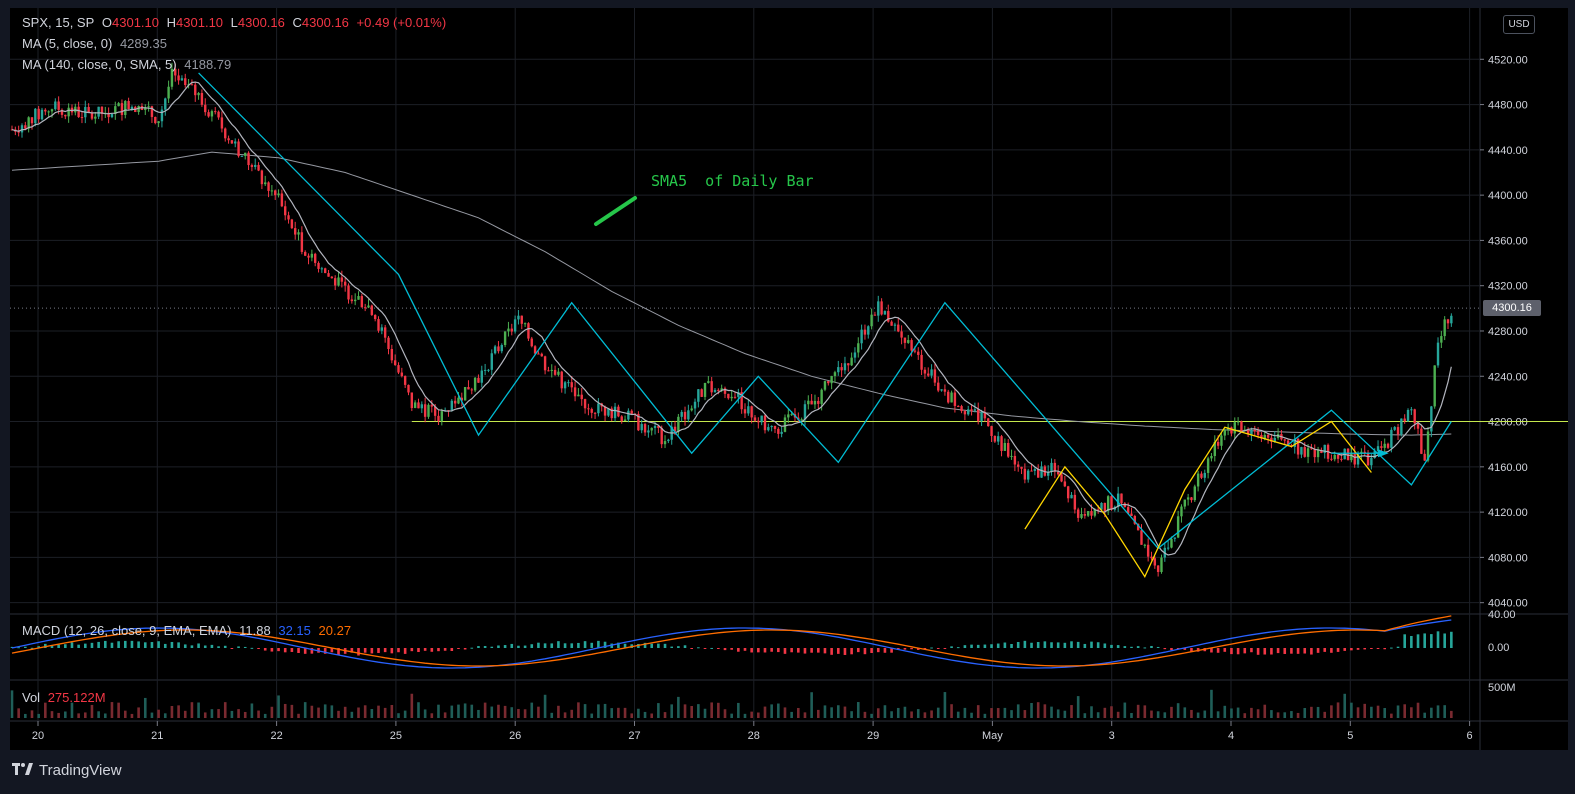 The image size is (1575, 794). What do you see at coordinates (732, 181) in the screenshot?
I see `annotation-text: SMA5 of Daily Bar` at bounding box center [732, 181].